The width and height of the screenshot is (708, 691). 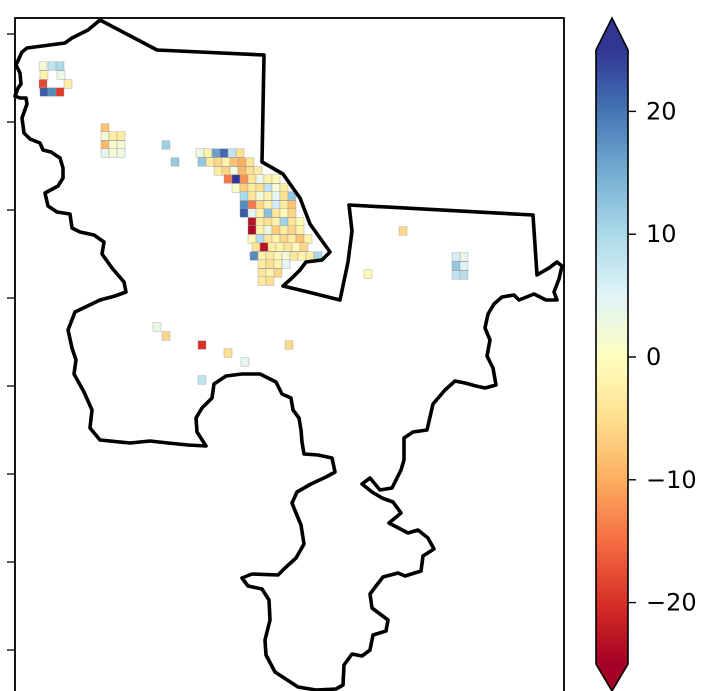 What do you see at coordinates (11, 342) in the screenshot?
I see `y-ticks` at bounding box center [11, 342].